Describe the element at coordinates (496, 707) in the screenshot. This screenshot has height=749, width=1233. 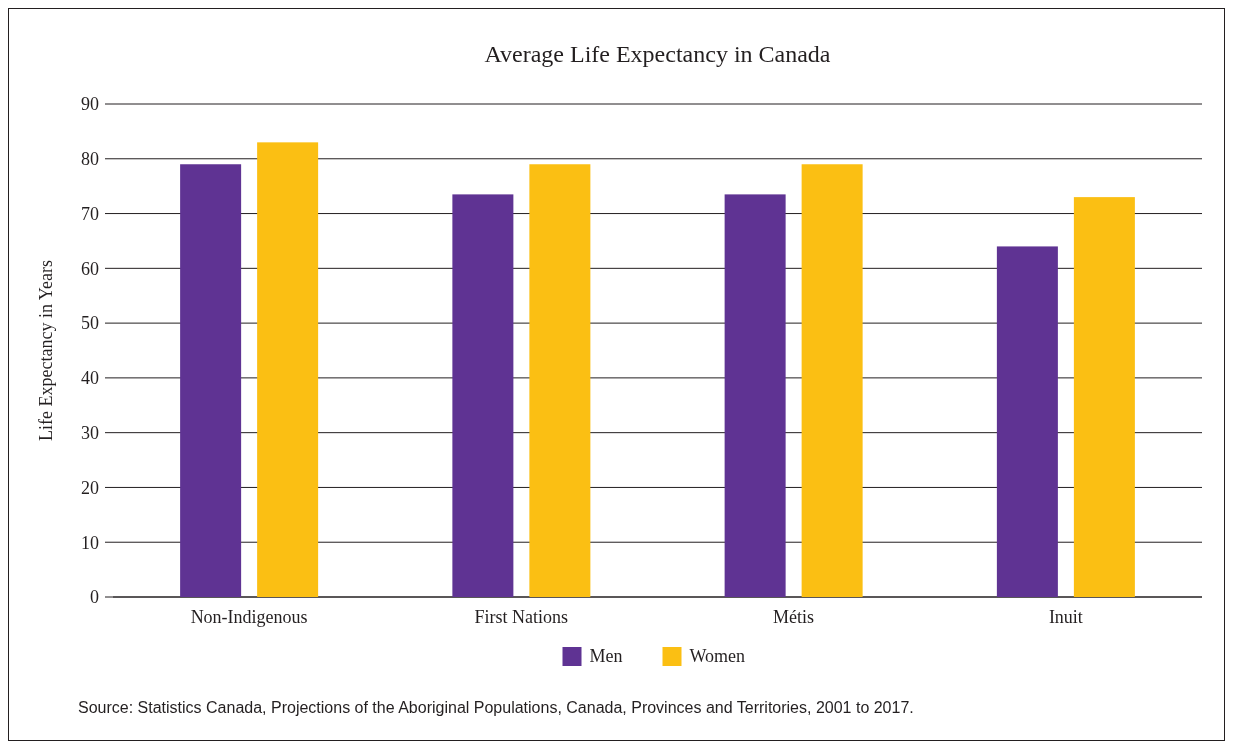
I see `source-note: Source: Statistics Canada, Projections of the Aboriginal Populations, Canada, Provinces and Territories, 2001 to 2017.` at that location.